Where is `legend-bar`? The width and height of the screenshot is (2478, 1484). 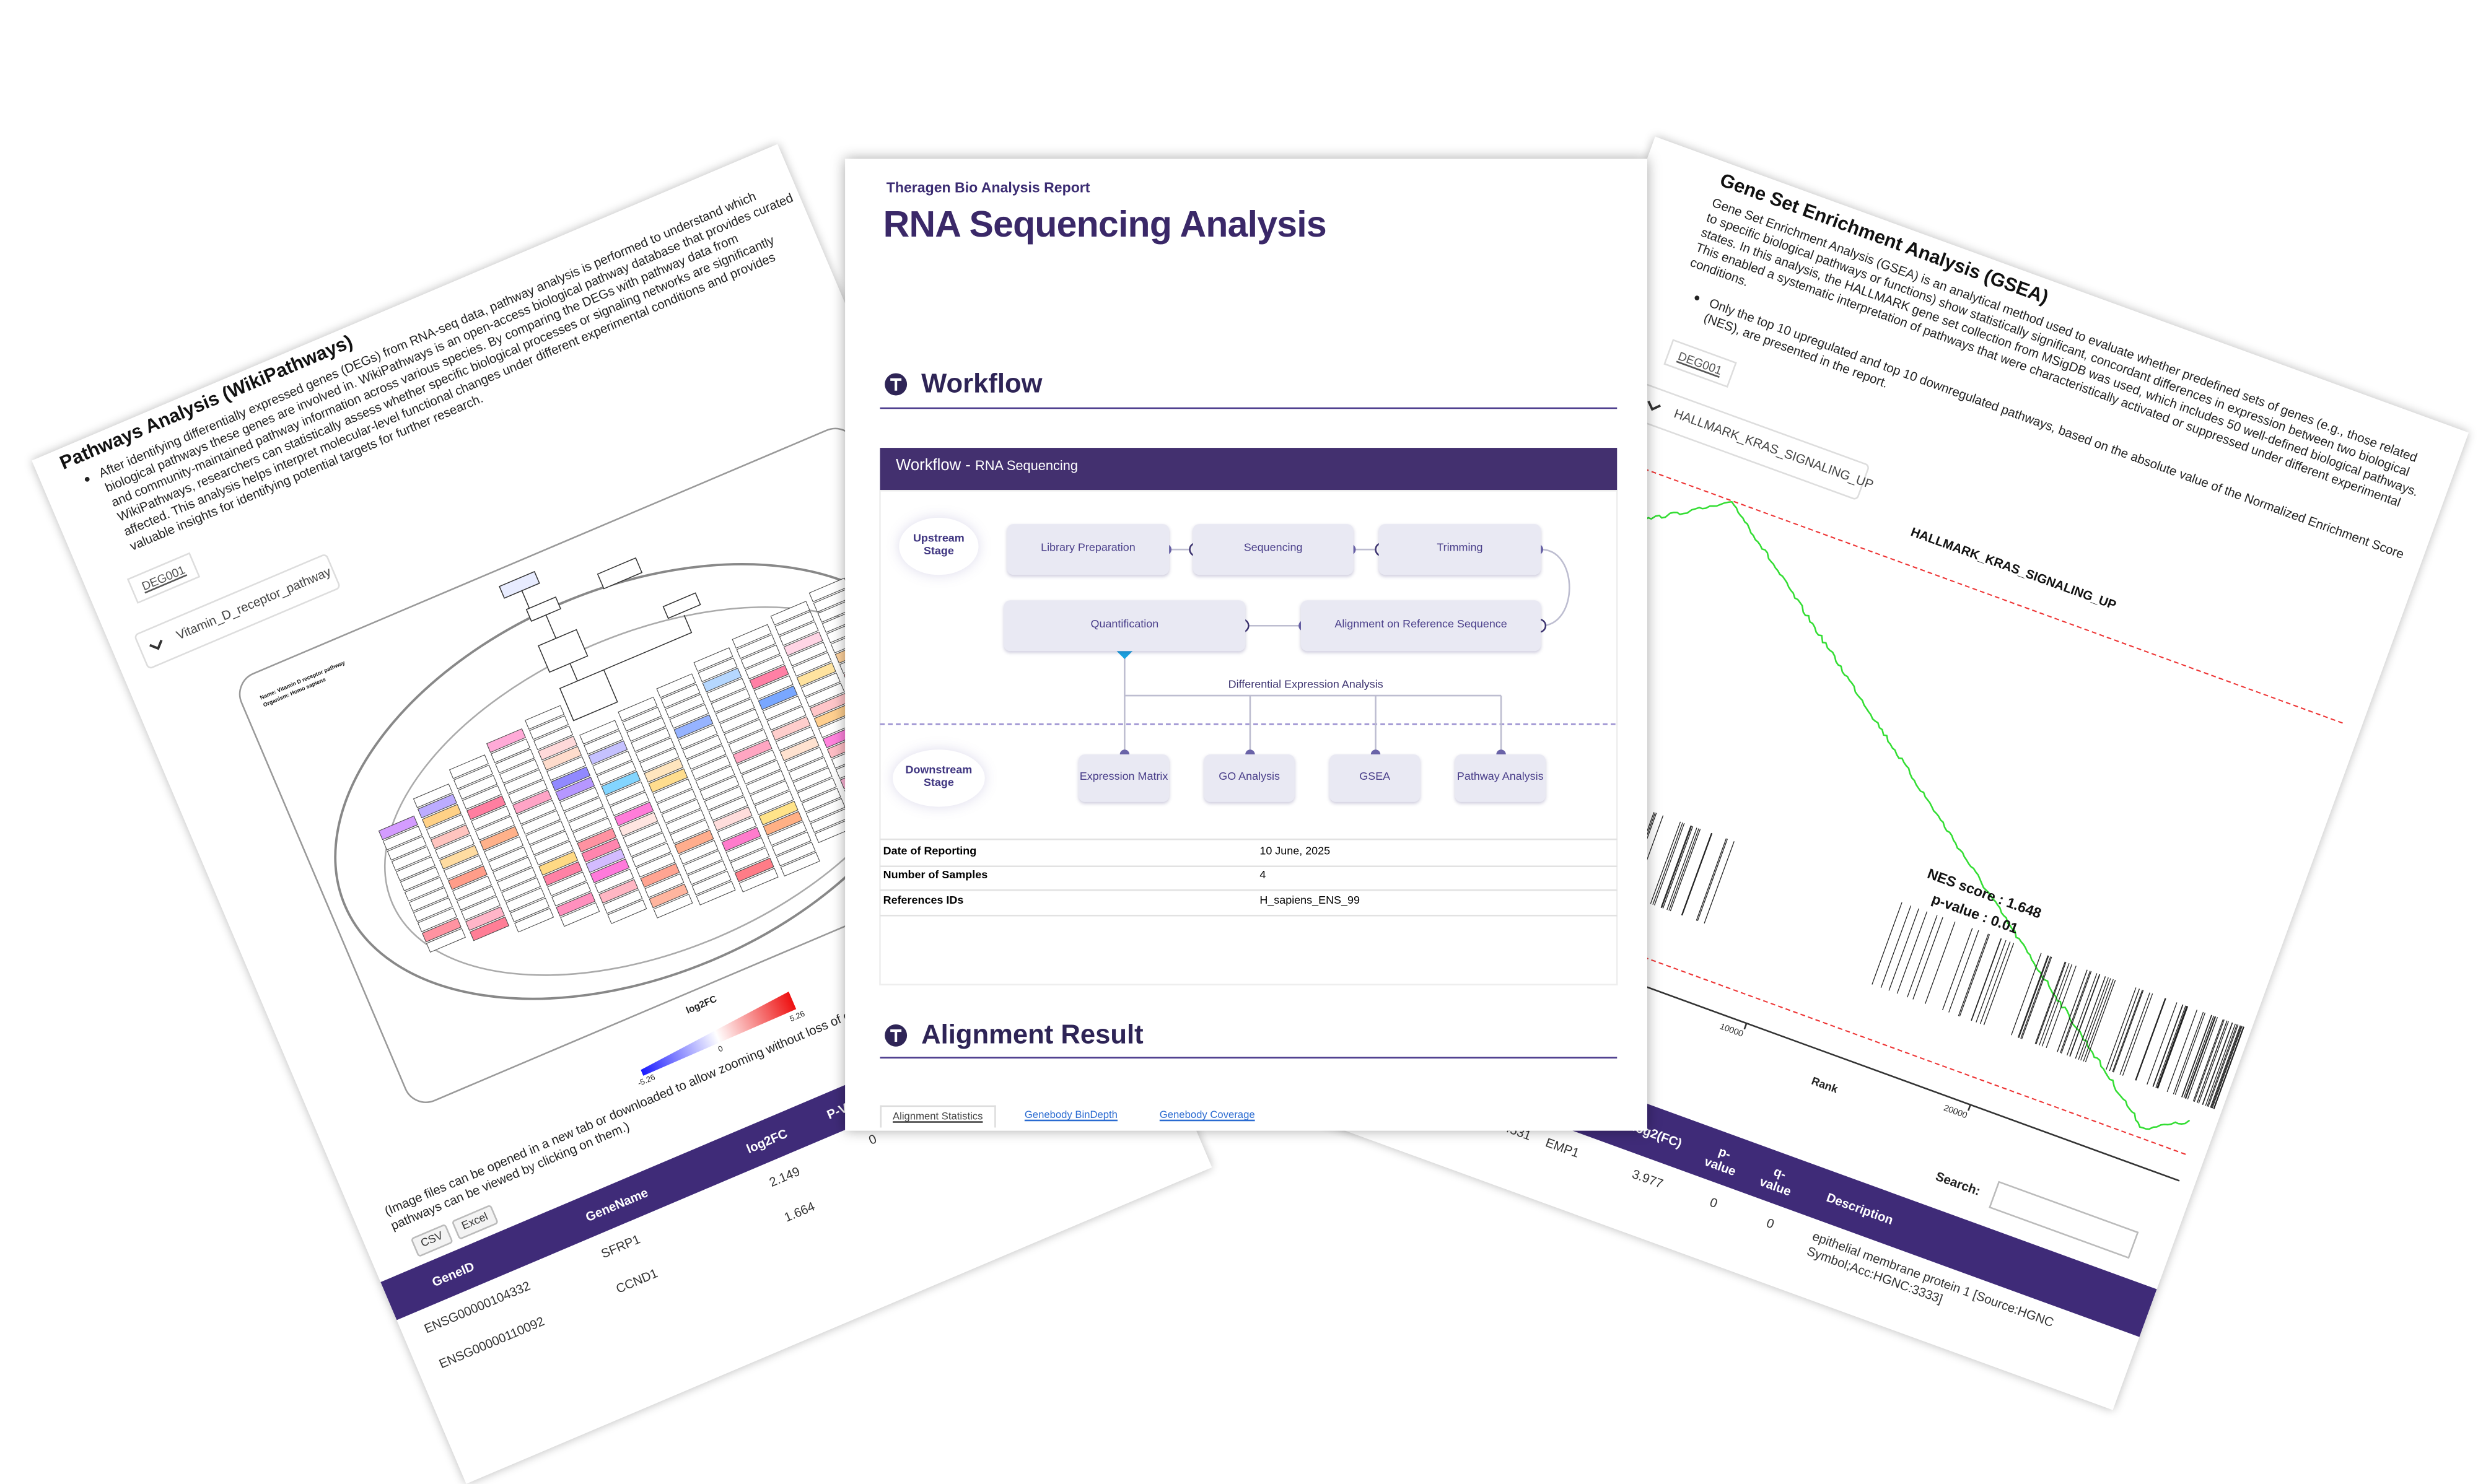 legend-bar is located at coordinates (719, 1033).